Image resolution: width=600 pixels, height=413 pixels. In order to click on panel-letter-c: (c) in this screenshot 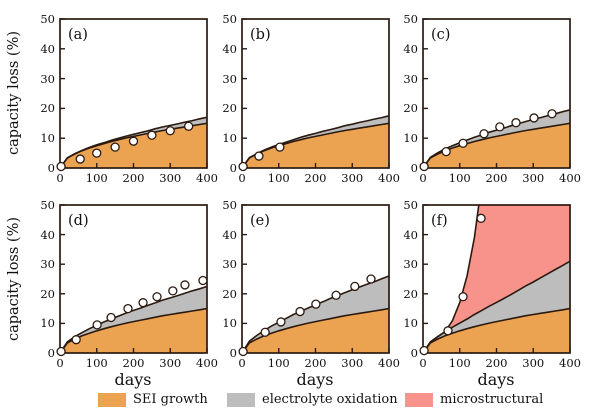, I will do `click(440, 35)`.